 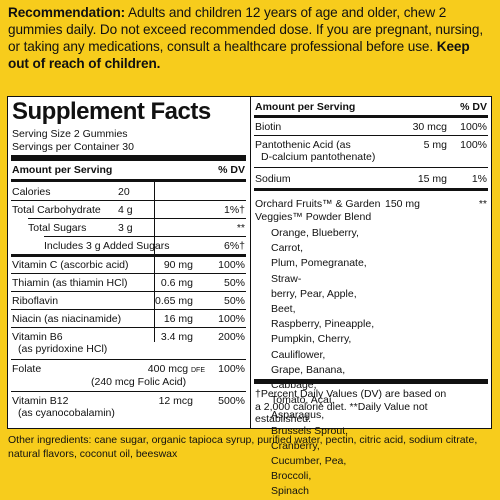 I want to click on blend-ingredient-line: Spinach, so click(x=290, y=491).